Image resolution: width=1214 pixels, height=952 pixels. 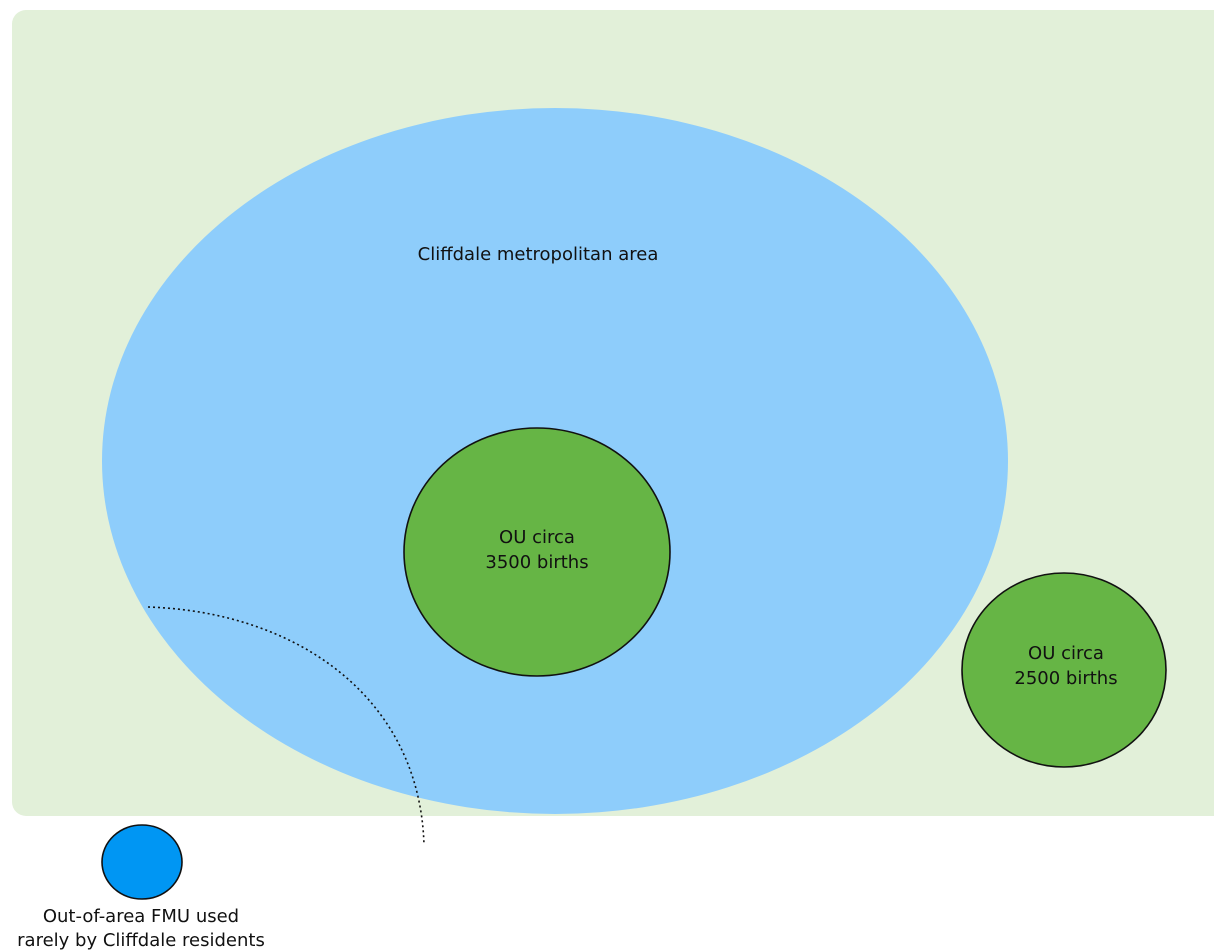 I want to click on fmu-label-line1: Out-of-area FMU used, so click(x=141, y=916).